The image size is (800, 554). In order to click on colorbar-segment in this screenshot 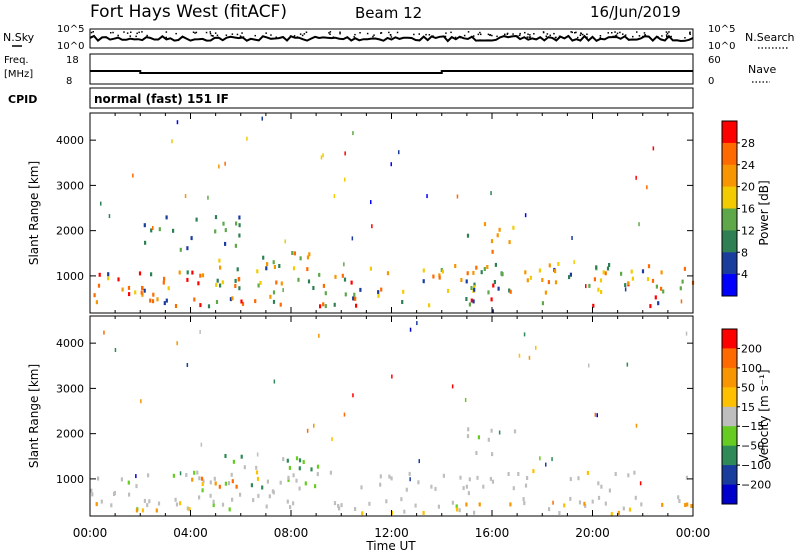, I will do `click(729, 377)`.